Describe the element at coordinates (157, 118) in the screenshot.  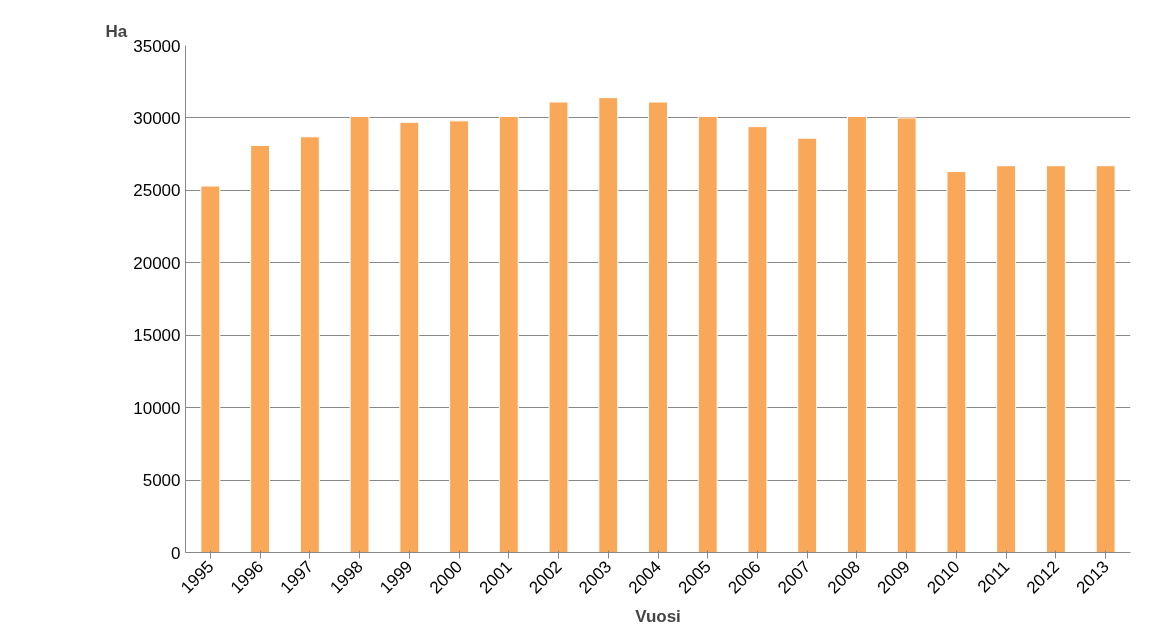
I see `y-tick-label: 30000` at that location.